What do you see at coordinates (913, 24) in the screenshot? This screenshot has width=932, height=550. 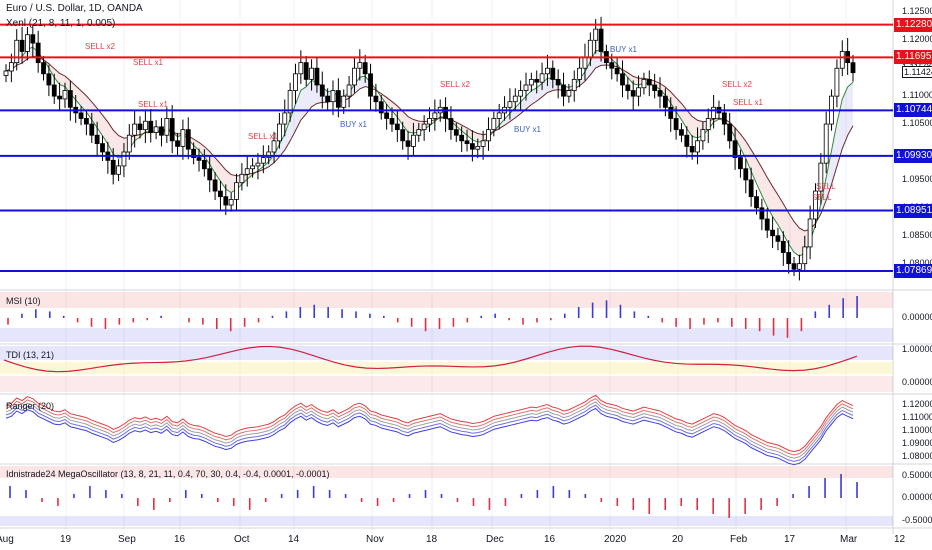 I see `price-level-tag: 1.12280` at bounding box center [913, 24].